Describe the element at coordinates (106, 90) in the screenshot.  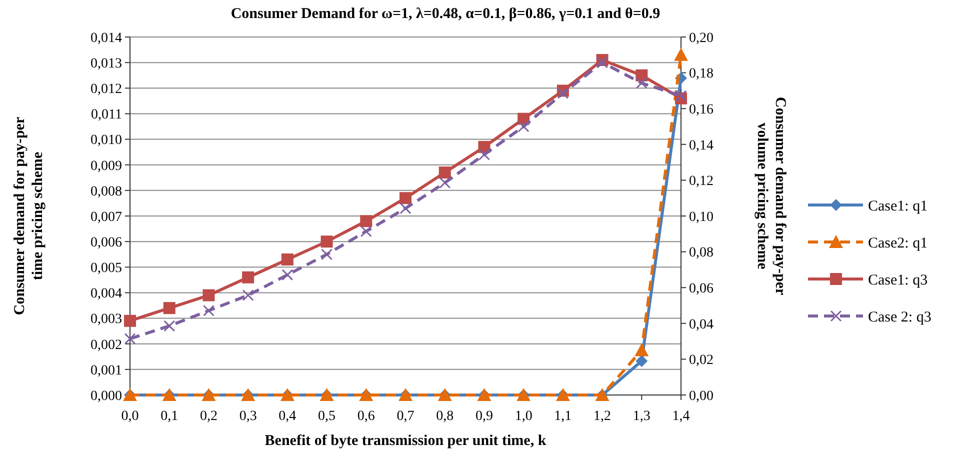
I see `y-tick-label: 0,012` at that location.